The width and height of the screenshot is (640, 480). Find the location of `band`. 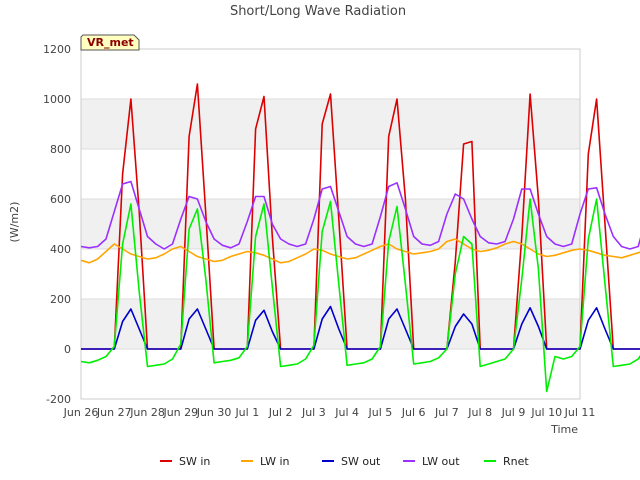

band is located at coordinates (330, 124).